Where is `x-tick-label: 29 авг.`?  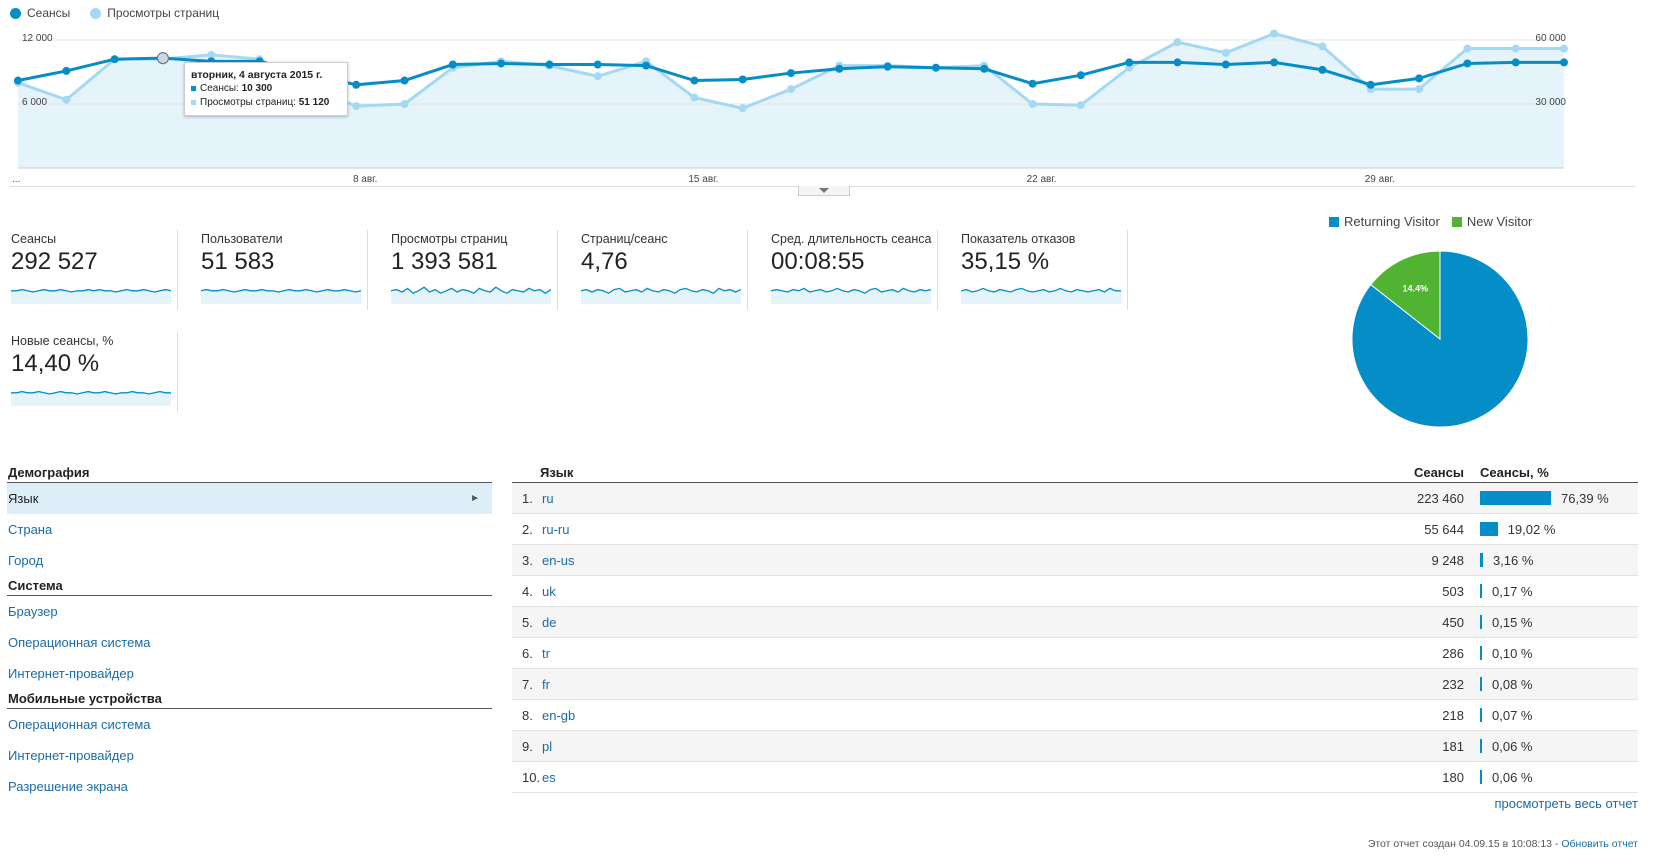
x-tick-label: 29 авг. is located at coordinates (1380, 179).